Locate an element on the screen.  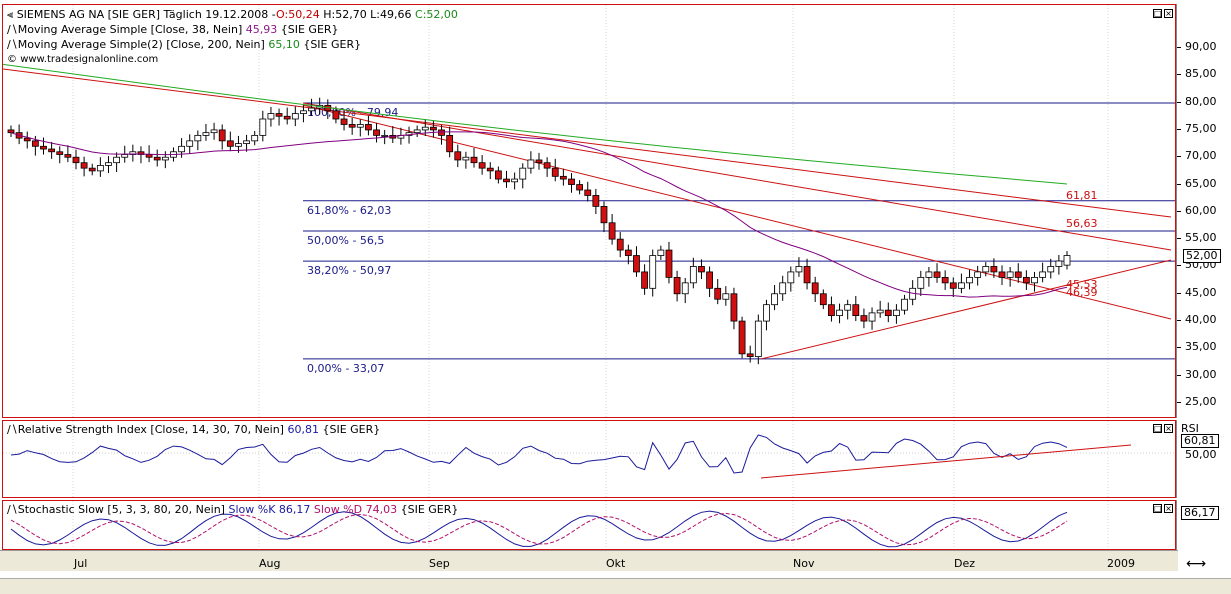
rsi-close-button: × is located at coordinates (1168, 428).